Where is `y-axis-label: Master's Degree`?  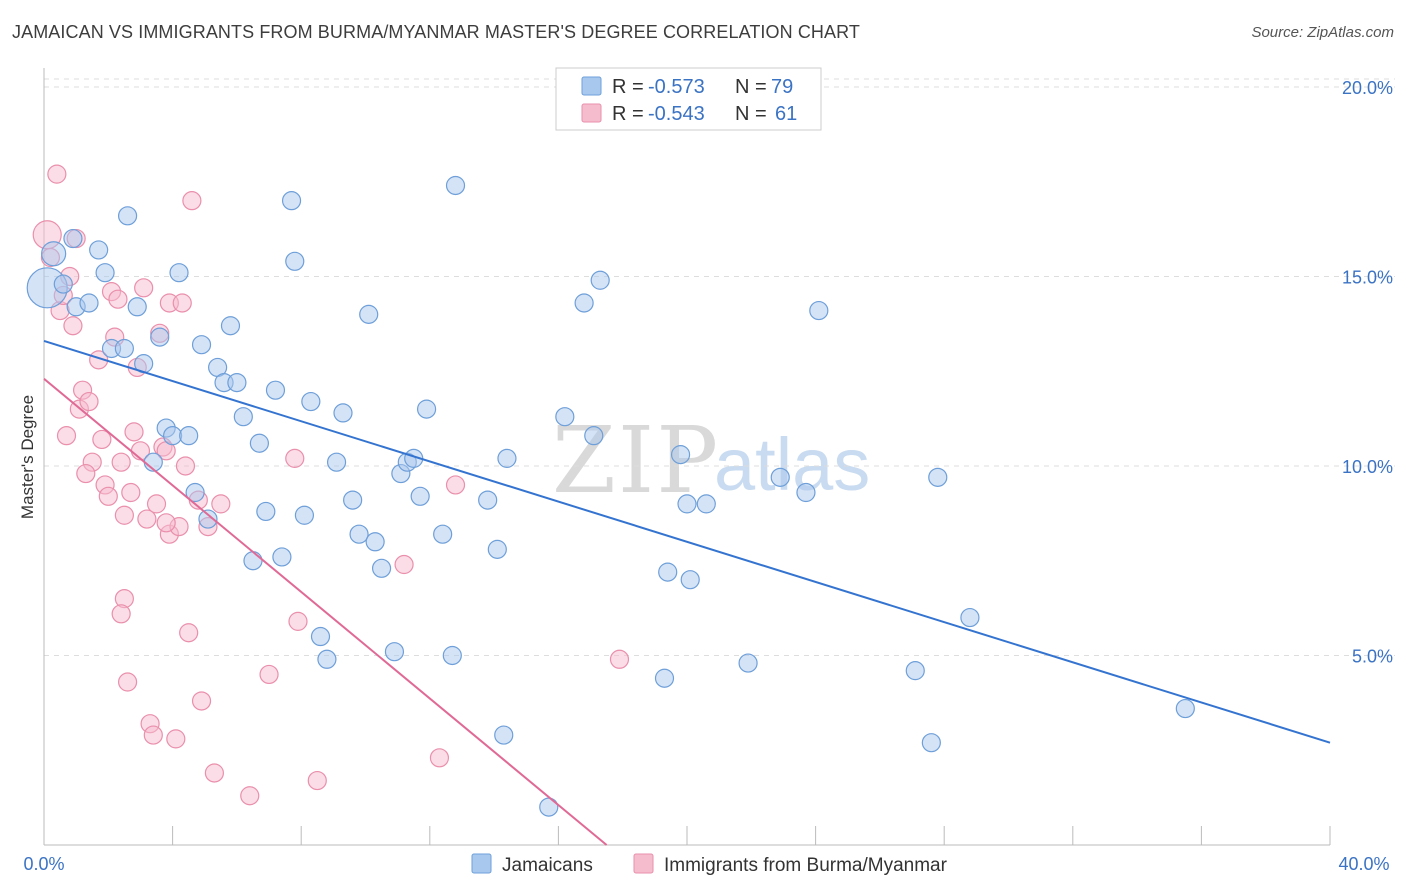 y-axis-label: Master's Degree is located at coordinates (27, 457).